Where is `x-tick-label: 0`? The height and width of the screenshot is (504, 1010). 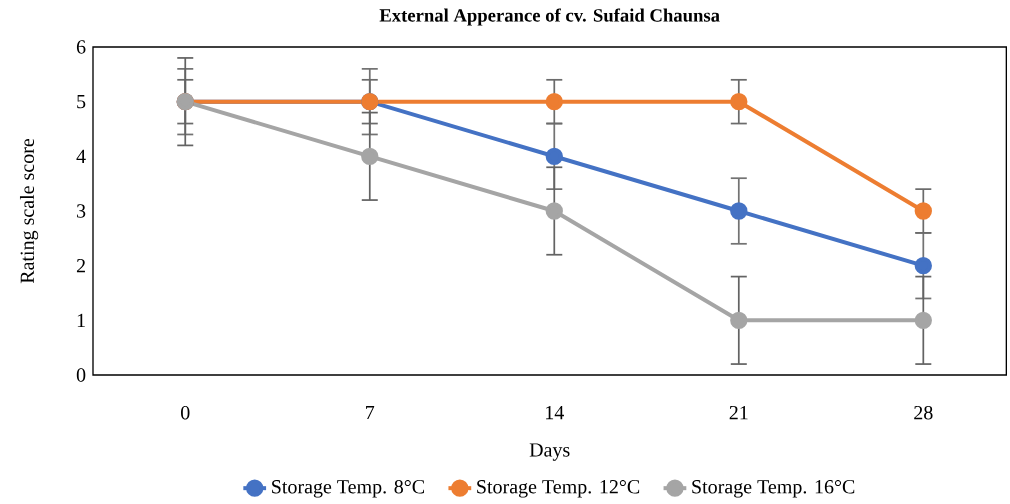
x-tick-label: 0 is located at coordinates (185, 412).